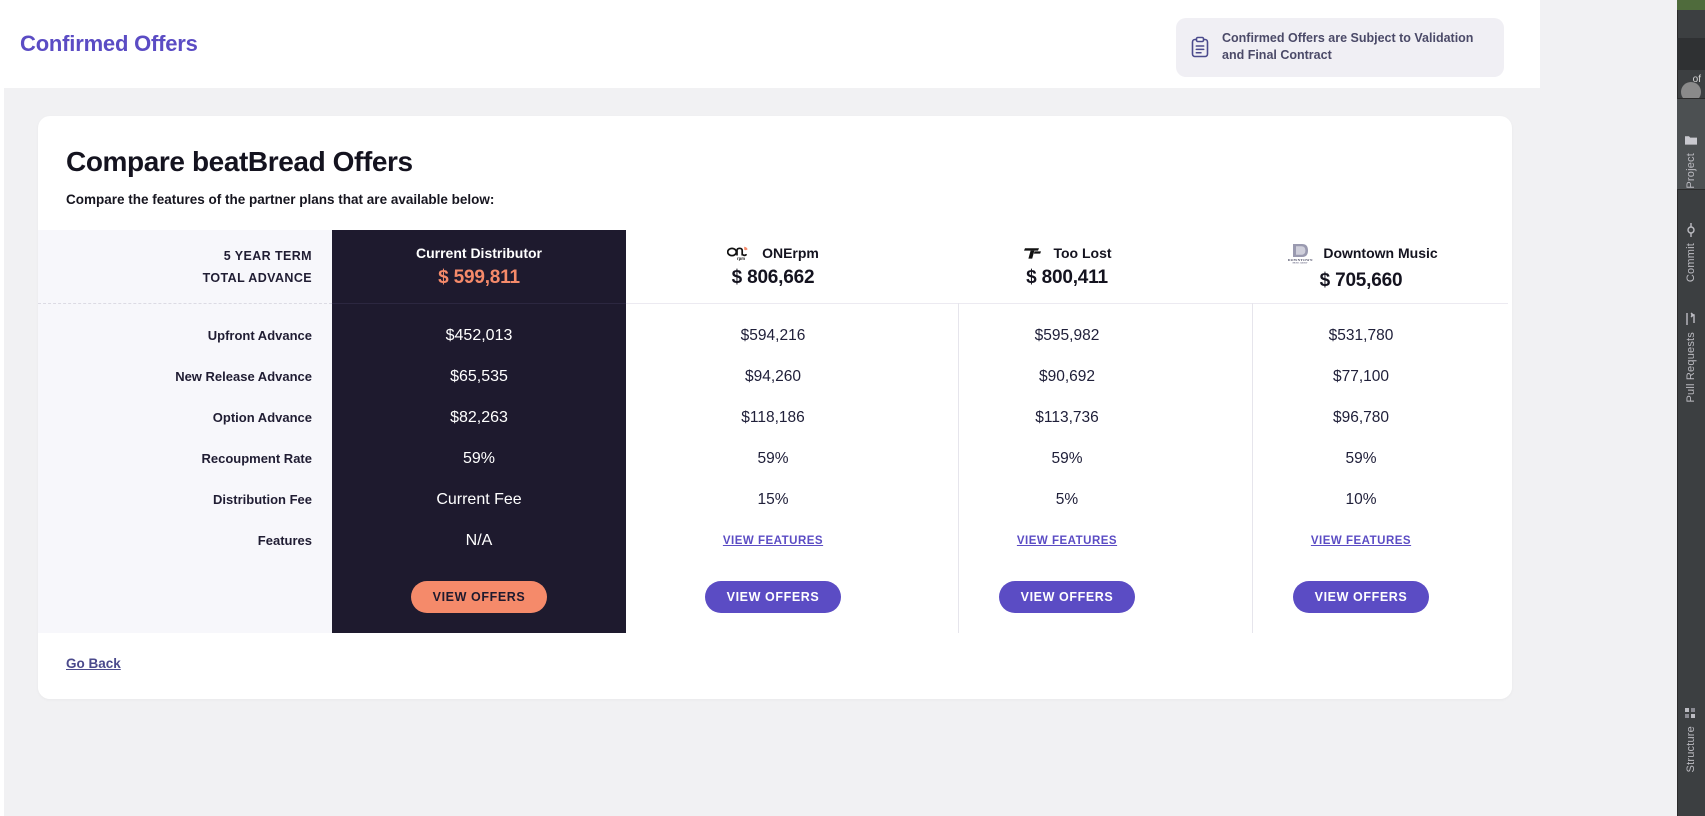 The image size is (1705, 816). What do you see at coordinates (1067, 417) in the screenshot?
I see `cell-option-advance: $113,736` at bounding box center [1067, 417].